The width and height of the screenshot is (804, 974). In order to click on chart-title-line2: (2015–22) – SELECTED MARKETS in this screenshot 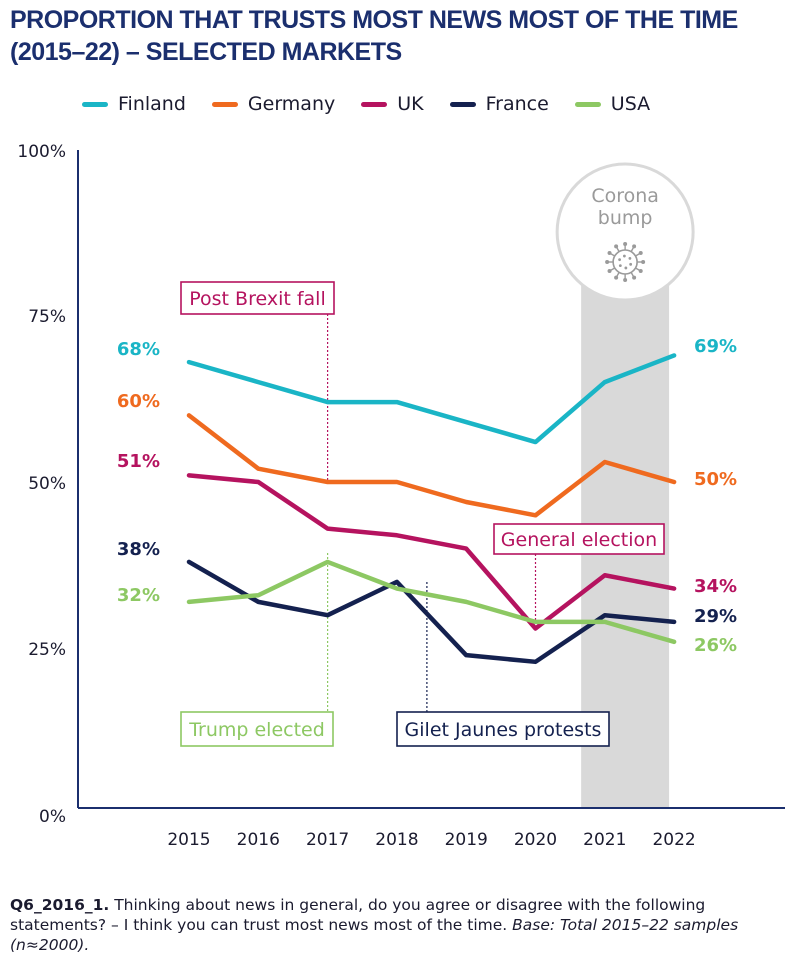, I will do `click(206, 52)`.